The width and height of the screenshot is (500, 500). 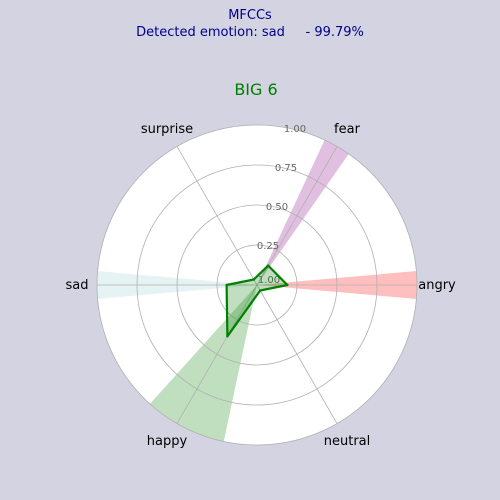 I want to click on axis-label-fear: fear, so click(x=347, y=129).